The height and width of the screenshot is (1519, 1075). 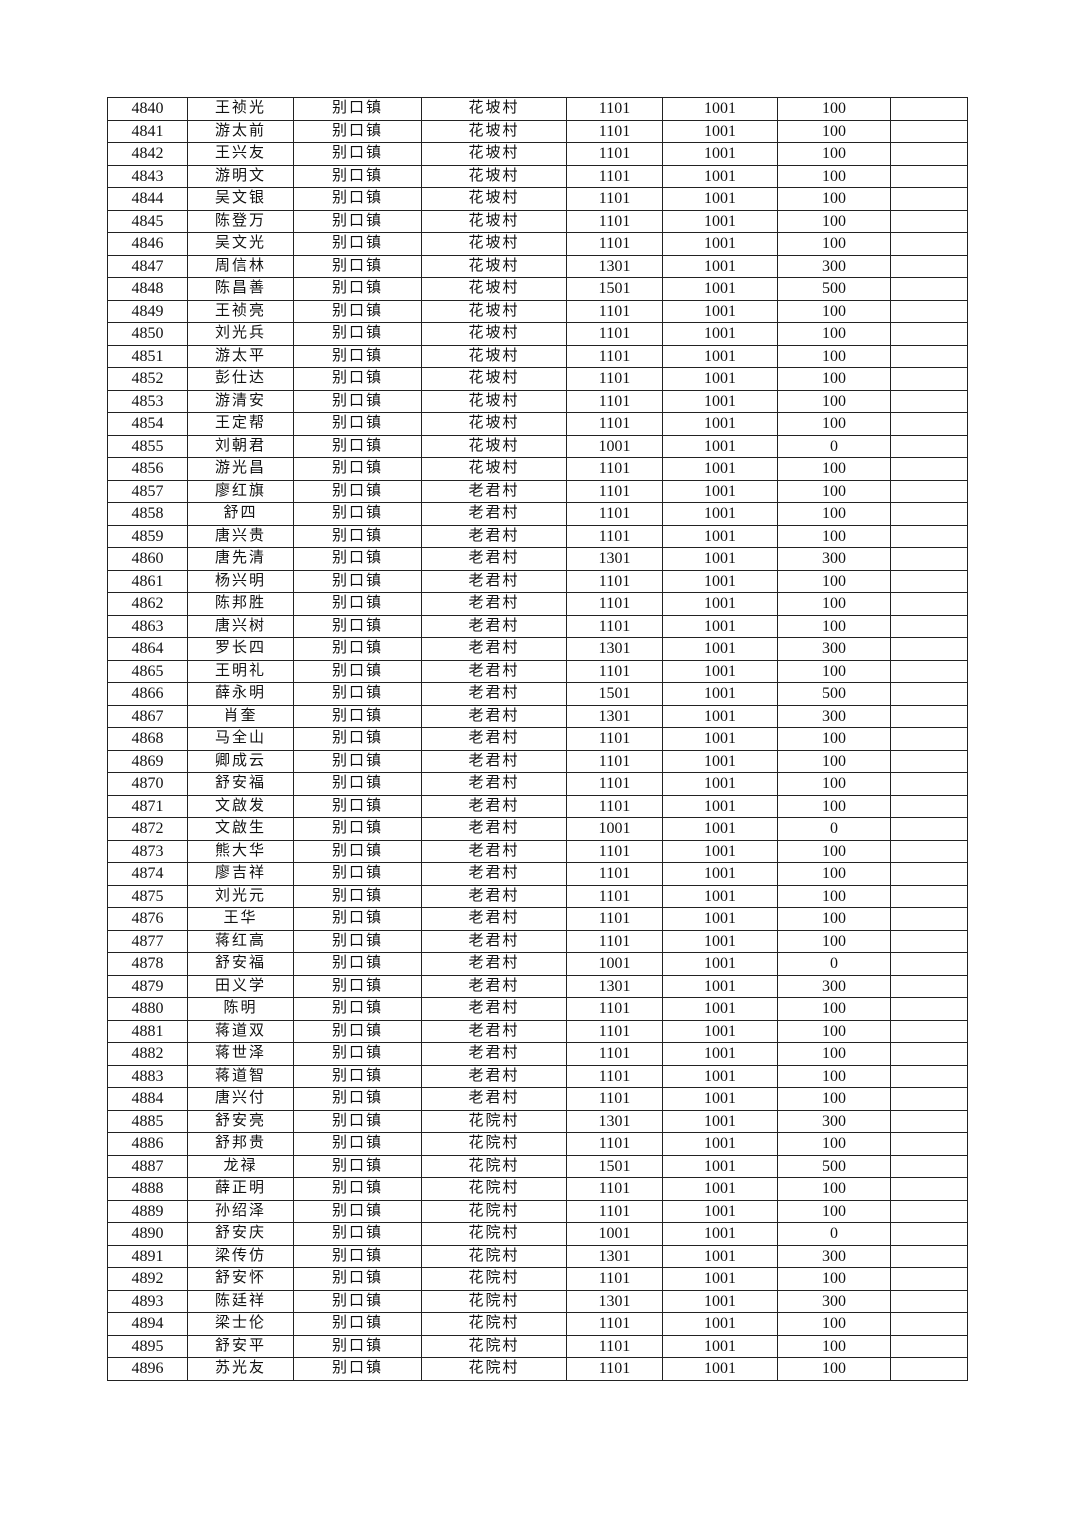 What do you see at coordinates (240, 761) in the screenshot?
I see `cell-name: 卿成云` at bounding box center [240, 761].